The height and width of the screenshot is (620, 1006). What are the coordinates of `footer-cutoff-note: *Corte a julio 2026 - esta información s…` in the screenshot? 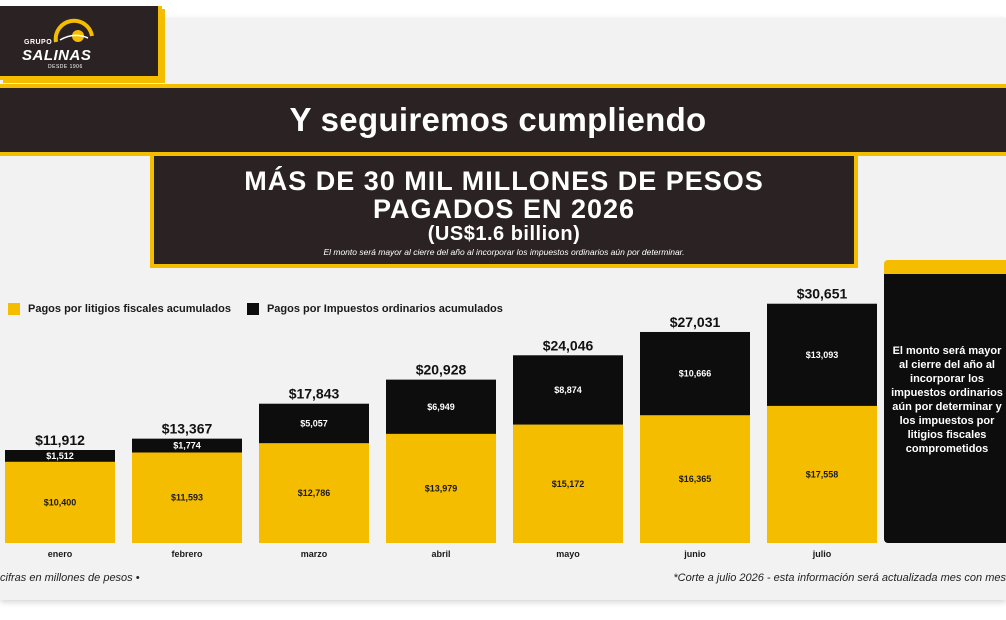 It's located at (839, 578).